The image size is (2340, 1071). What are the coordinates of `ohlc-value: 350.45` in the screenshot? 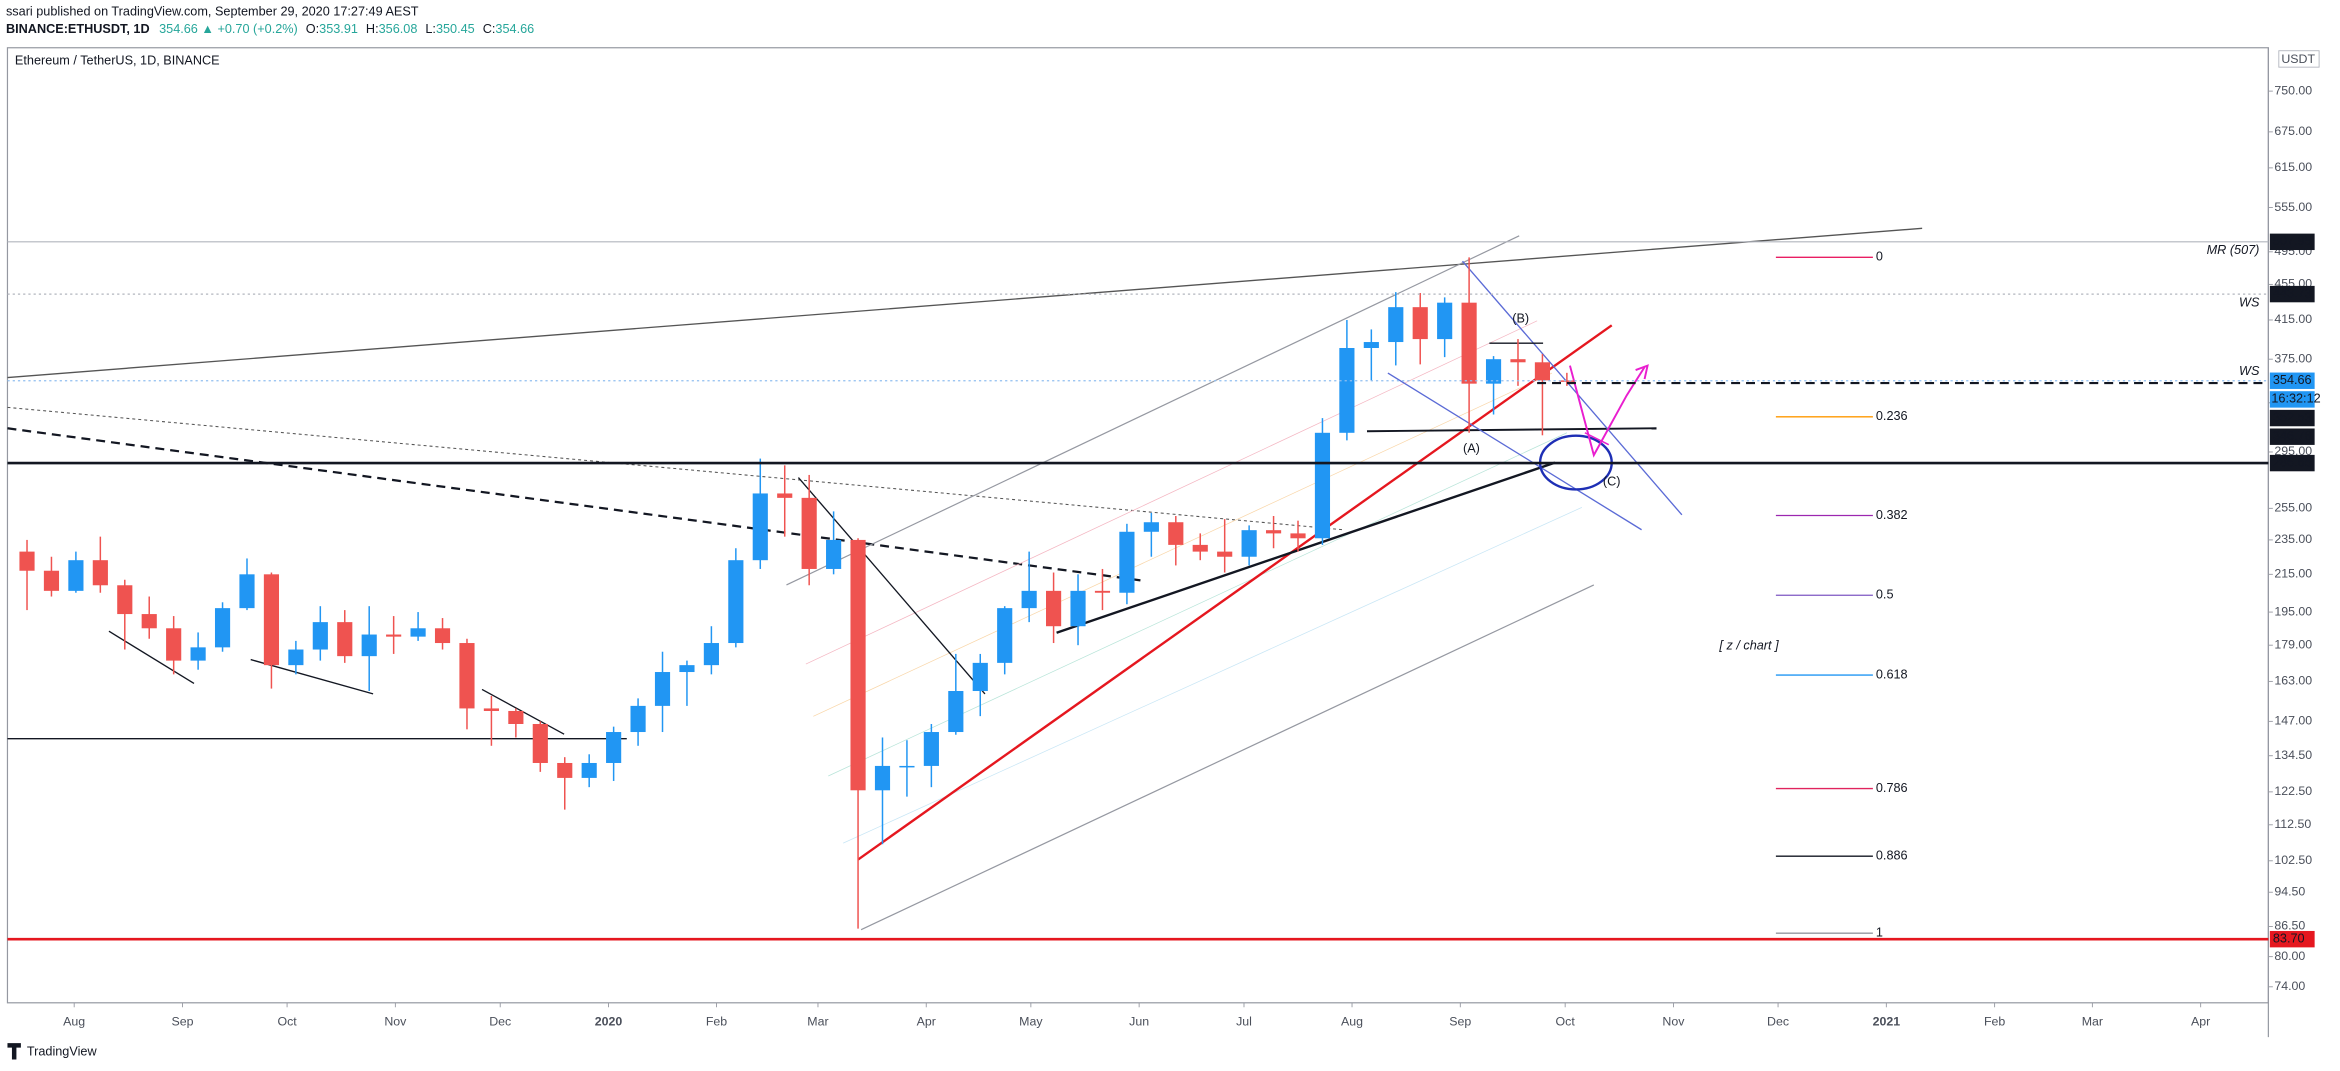 It's located at (455, 29).